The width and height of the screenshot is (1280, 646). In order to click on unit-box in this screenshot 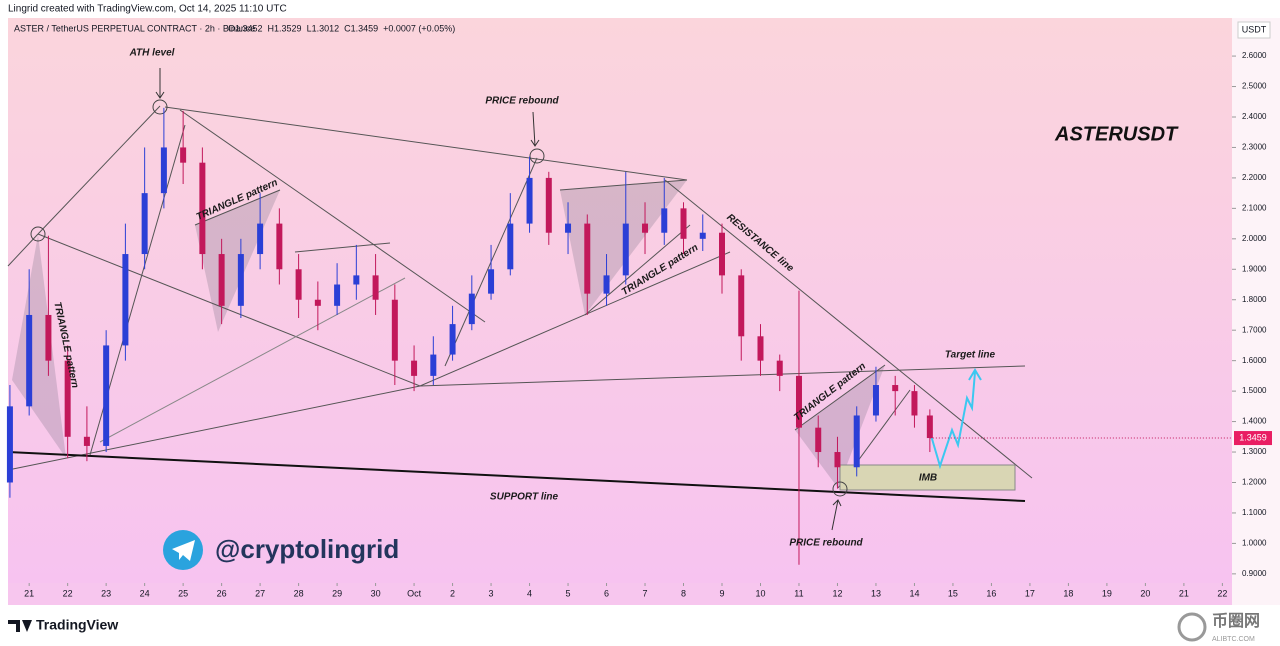, I will do `click(1254, 30)`.